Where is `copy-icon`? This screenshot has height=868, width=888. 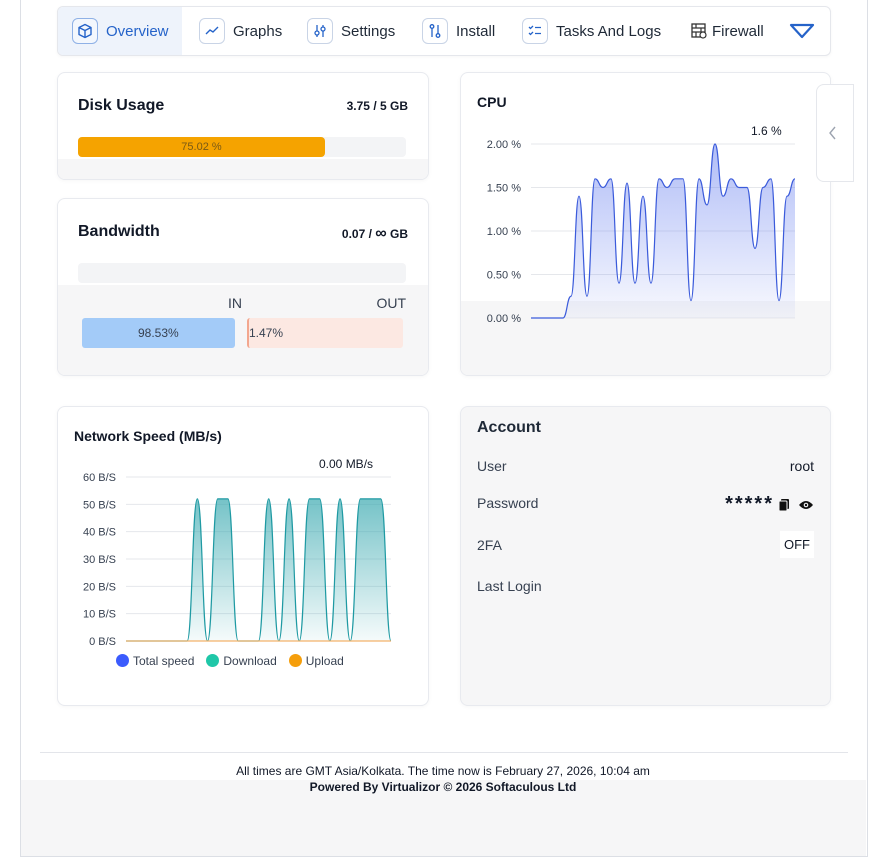 copy-icon is located at coordinates (784, 505).